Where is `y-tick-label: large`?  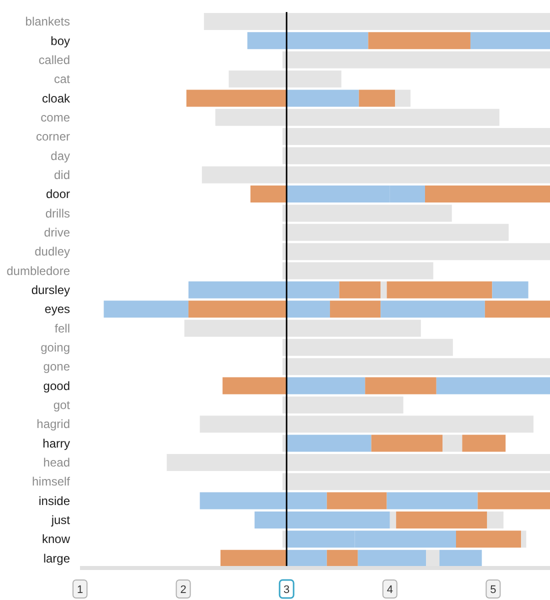
y-tick-label: large is located at coordinates (56, 558).